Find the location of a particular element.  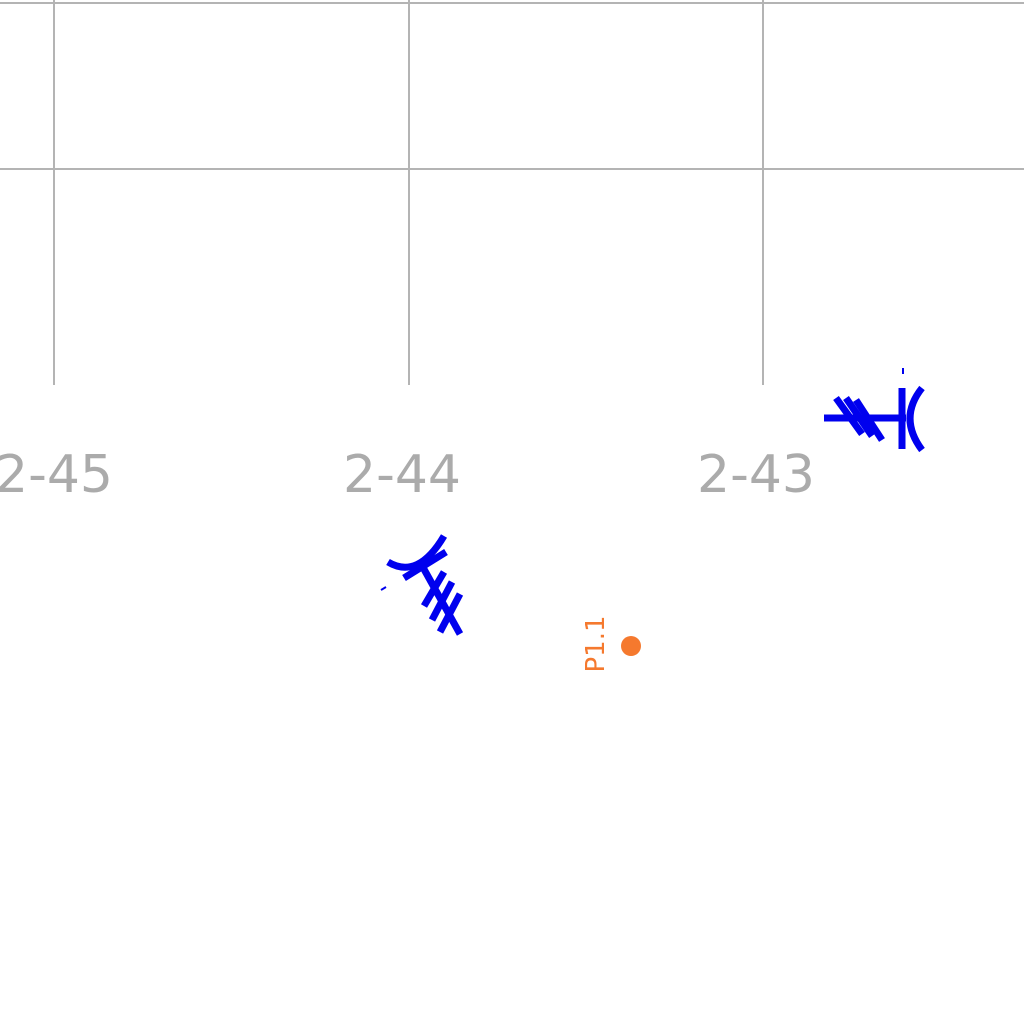

symbol-bar is located at coordinates (425, 565).